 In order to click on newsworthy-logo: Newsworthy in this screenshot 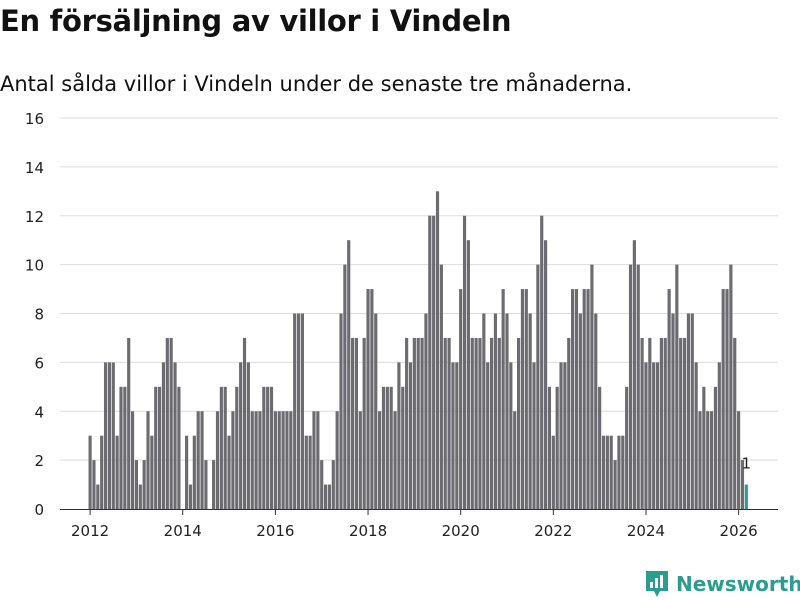, I will do `click(722, 584)`.